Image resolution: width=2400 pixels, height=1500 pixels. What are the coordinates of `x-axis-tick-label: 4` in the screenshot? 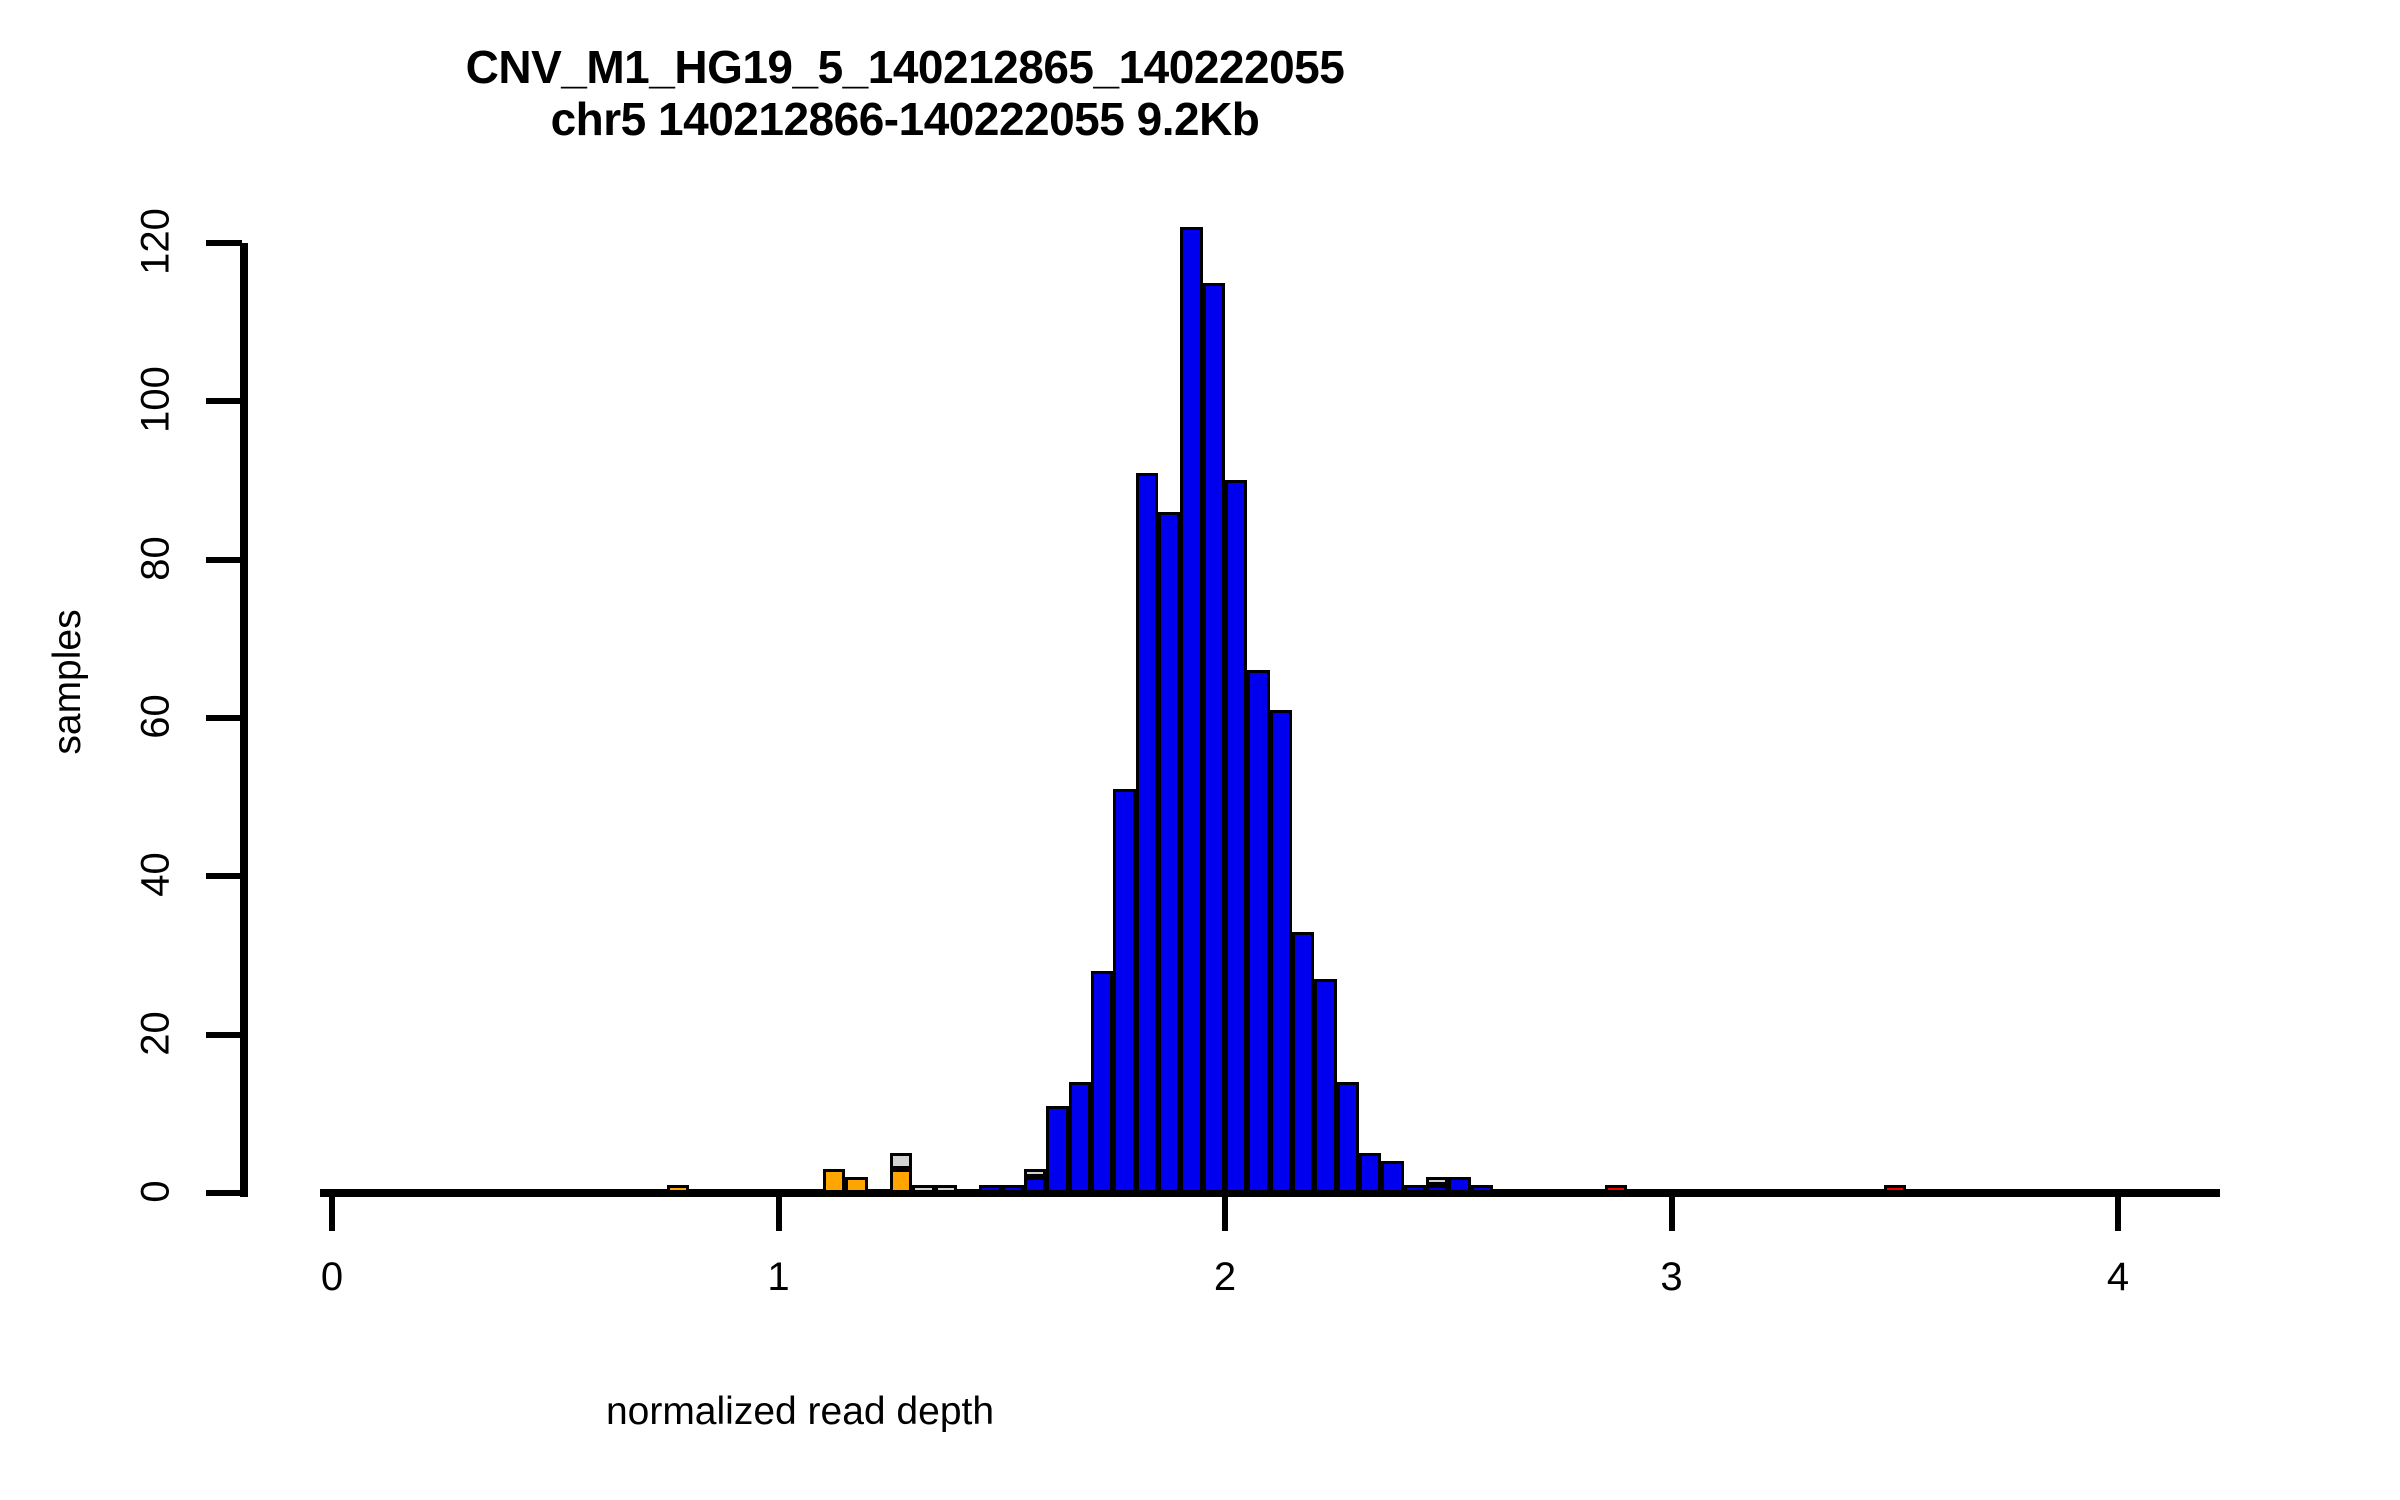 It's located at (2118, 1277).